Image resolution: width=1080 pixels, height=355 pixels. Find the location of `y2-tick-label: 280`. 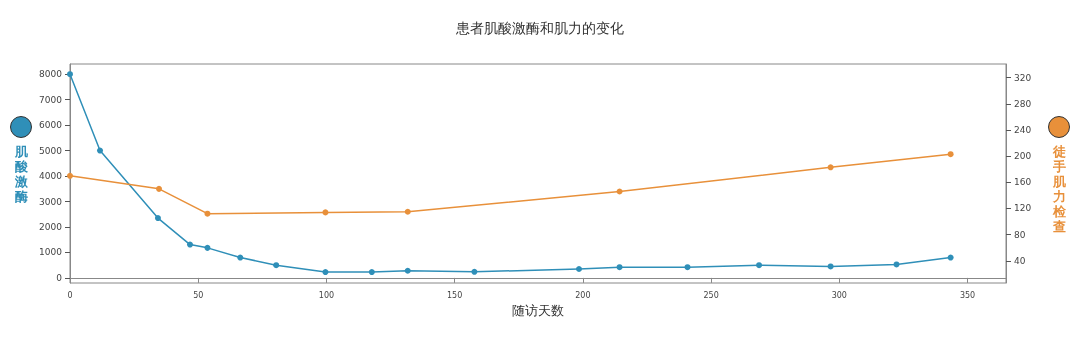

y2-tick-label: 280 is located at coordinates (1023, 103).